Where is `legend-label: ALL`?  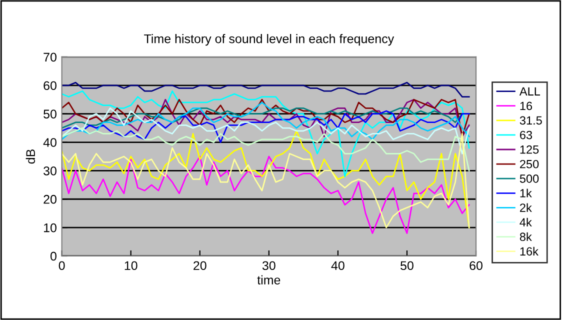 legend-label: ALL is located at coordinates (529, 91).